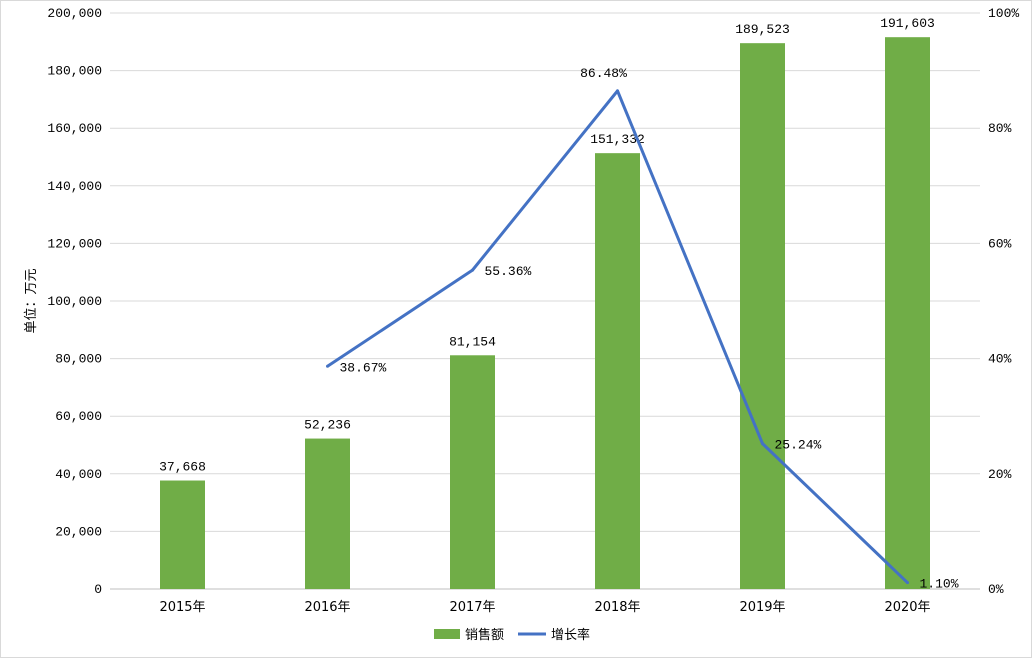 The width and height of the screenshot is (1032, 663). I want to click on line-point-2020年, so click(907, 583).